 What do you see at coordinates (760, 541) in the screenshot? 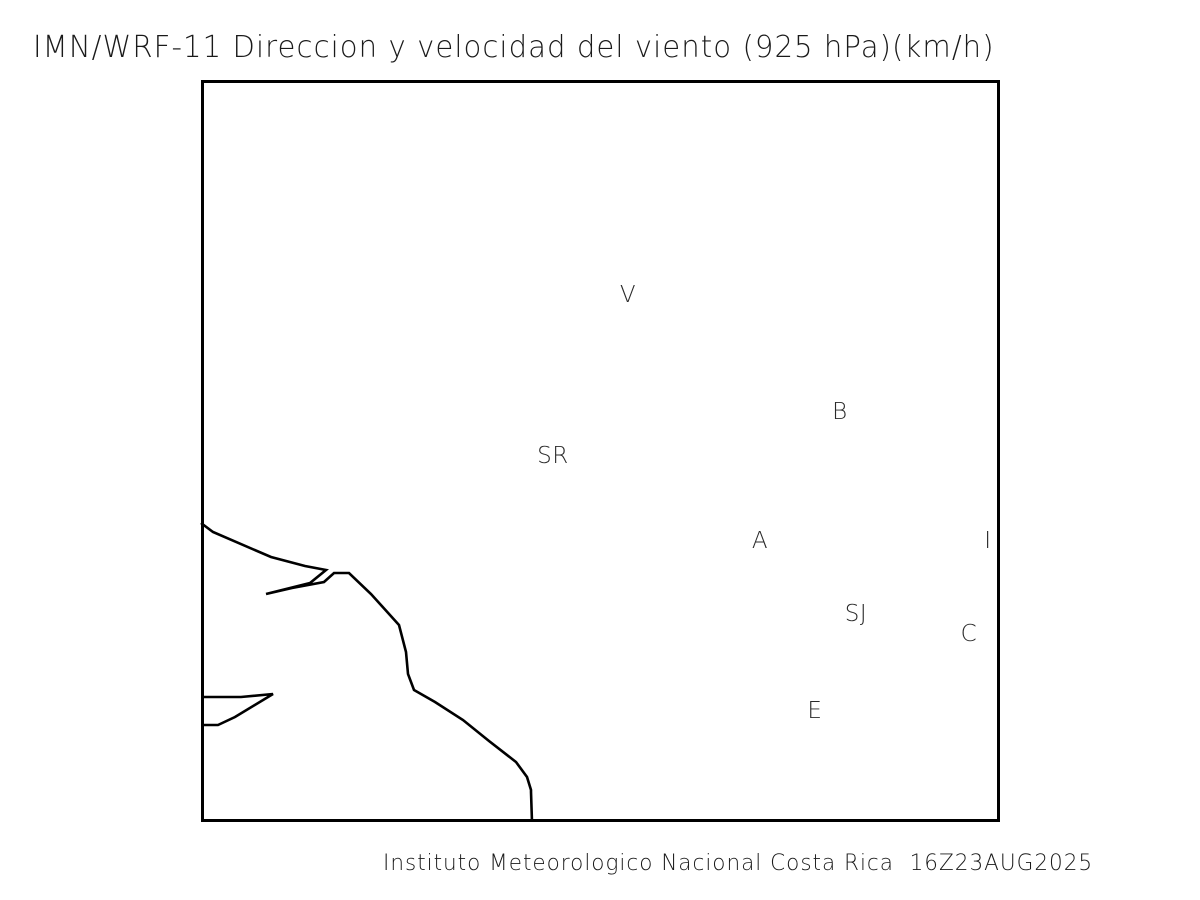
I see `station-label-a: A` at bounding box center [760, 541].